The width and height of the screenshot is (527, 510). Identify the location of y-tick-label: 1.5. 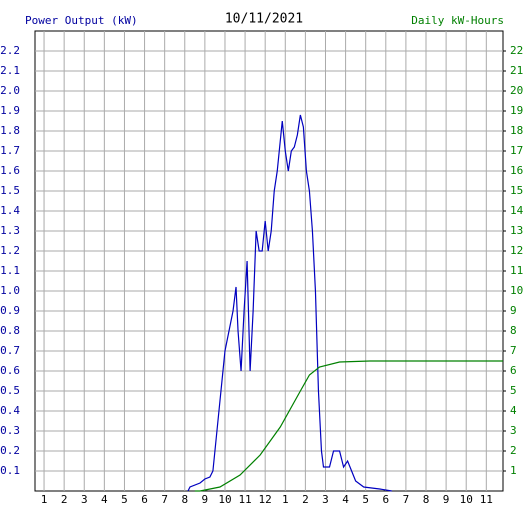
(10, 190).